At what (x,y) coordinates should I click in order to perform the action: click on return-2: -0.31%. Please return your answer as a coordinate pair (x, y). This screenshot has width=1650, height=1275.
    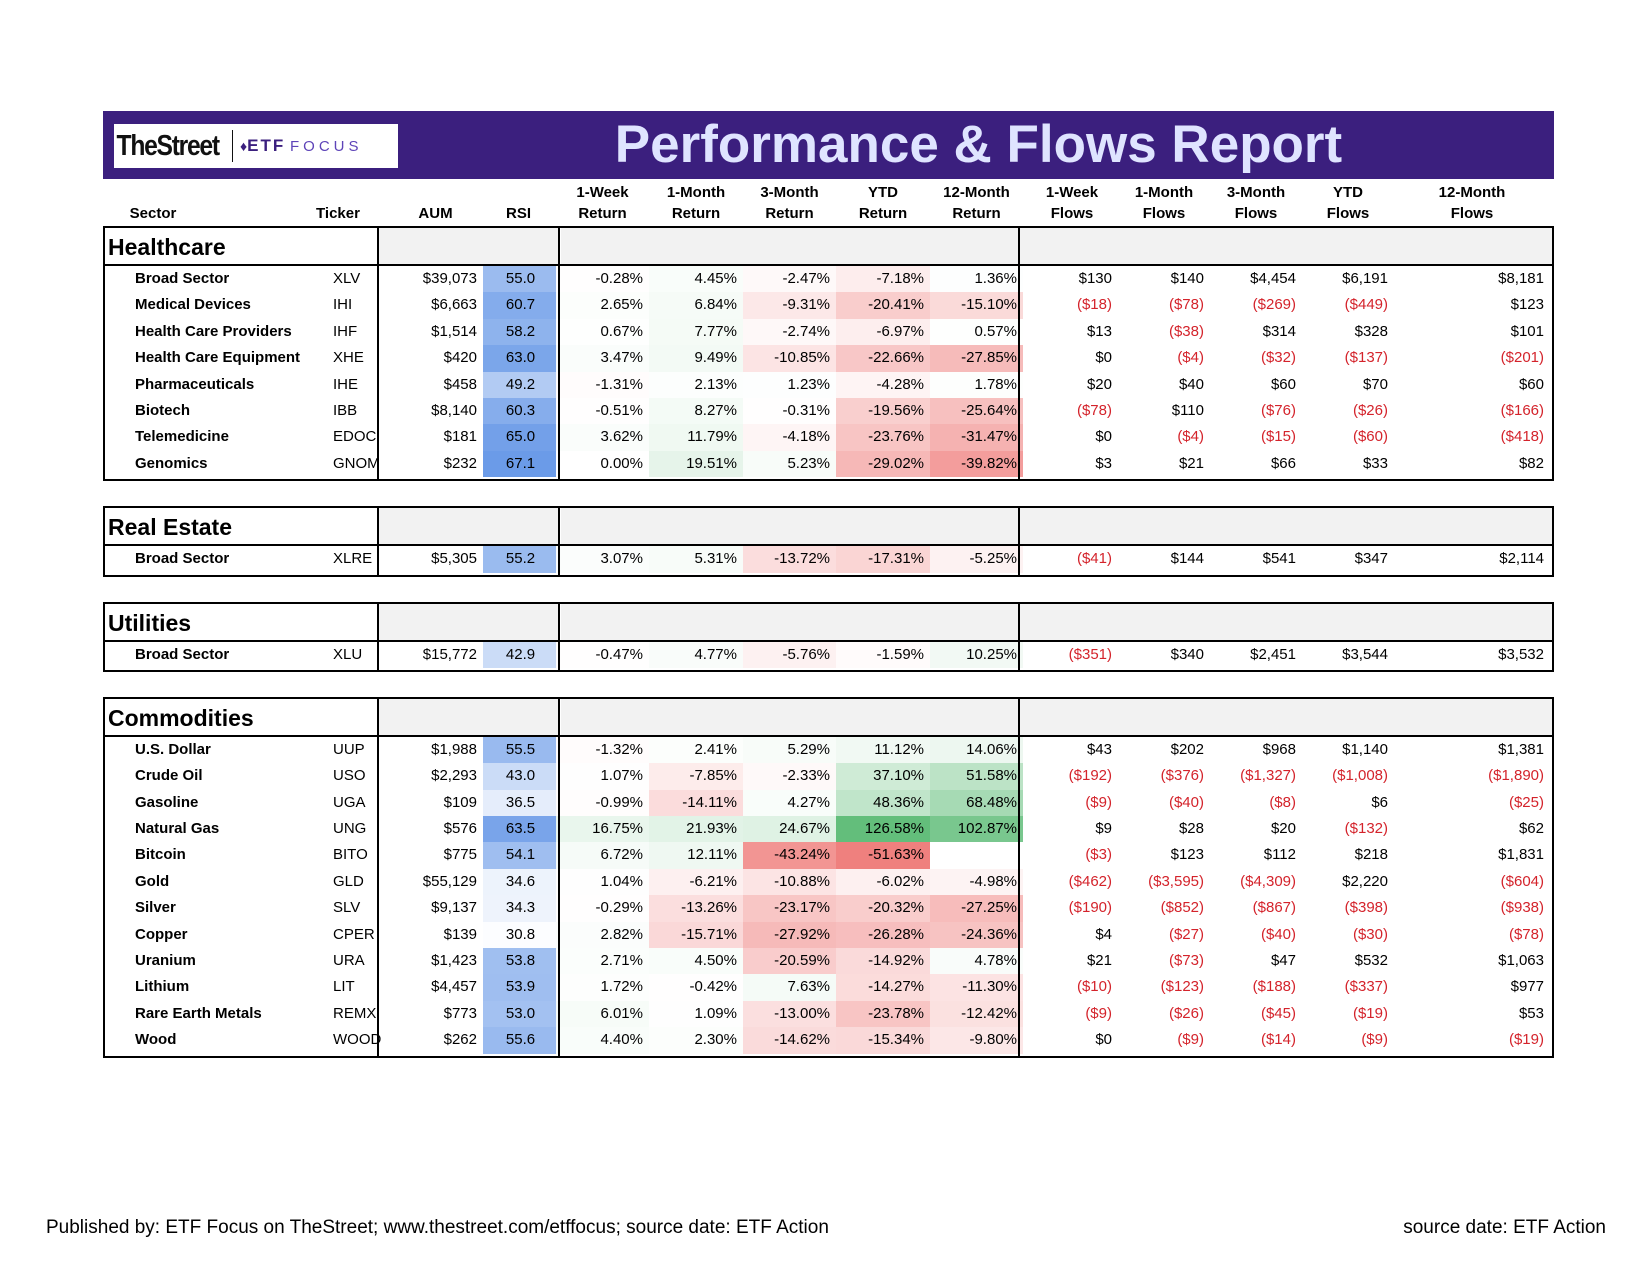
    Looking at the image, I should click on (789, 411).